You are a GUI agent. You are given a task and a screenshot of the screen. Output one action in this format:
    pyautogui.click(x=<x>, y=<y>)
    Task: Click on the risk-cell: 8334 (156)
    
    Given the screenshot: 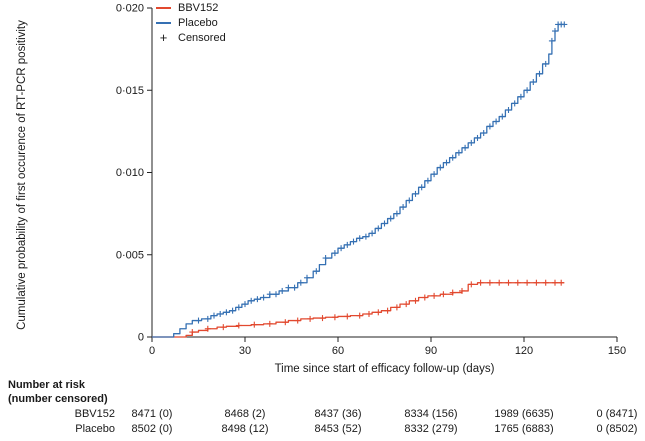 What is the action you would take?
    pyautogui.click(x=431, y=414)
    